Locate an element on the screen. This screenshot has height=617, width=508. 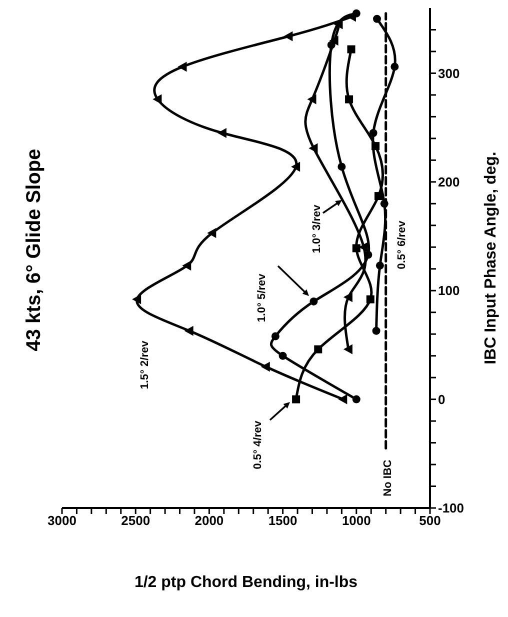
x-axis-title: 1/2 ptp Chord Bending, in-lbs is located at coordinates (246, 582).